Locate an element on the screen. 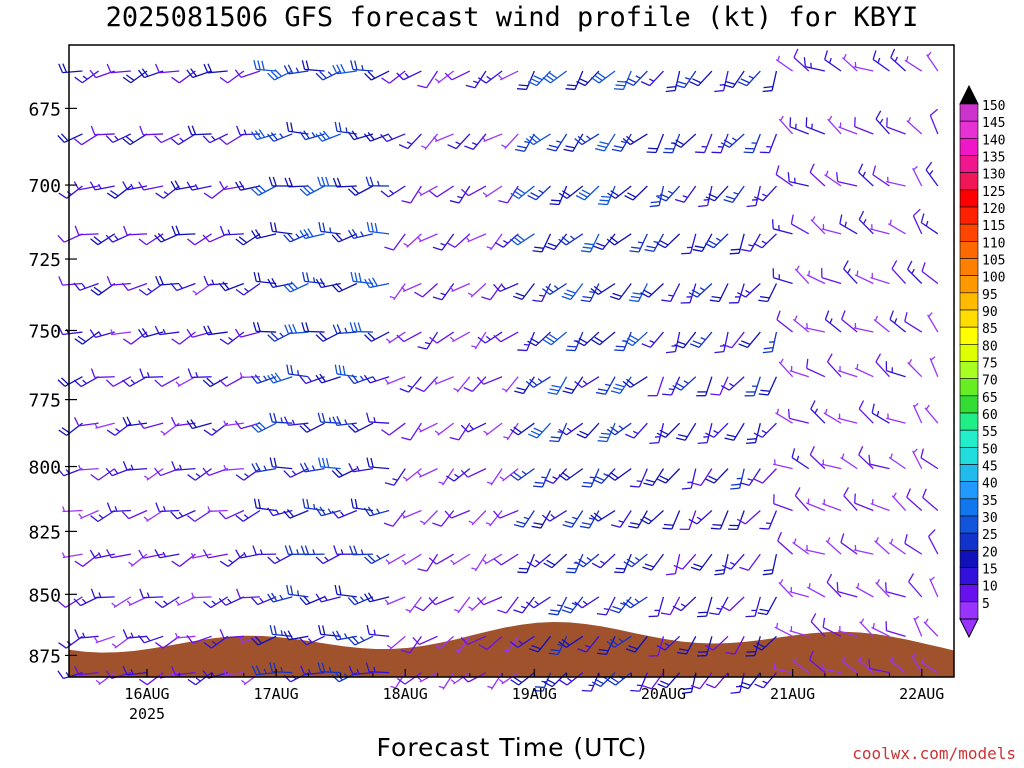 The height and width of the screenshot is (768, 1024). colorbar-label: 150 is located at coordinates (993, 106).